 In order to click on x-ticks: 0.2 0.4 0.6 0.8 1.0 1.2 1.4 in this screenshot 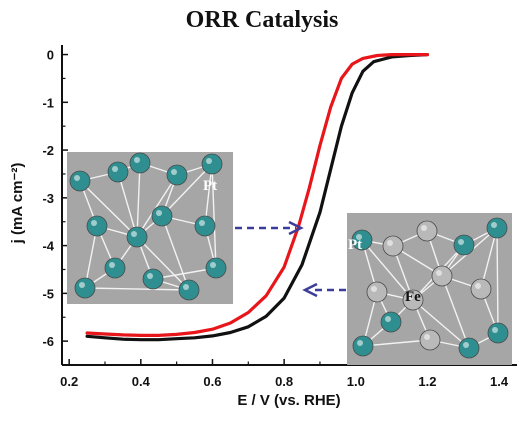, I will do `click(284, 374)`.